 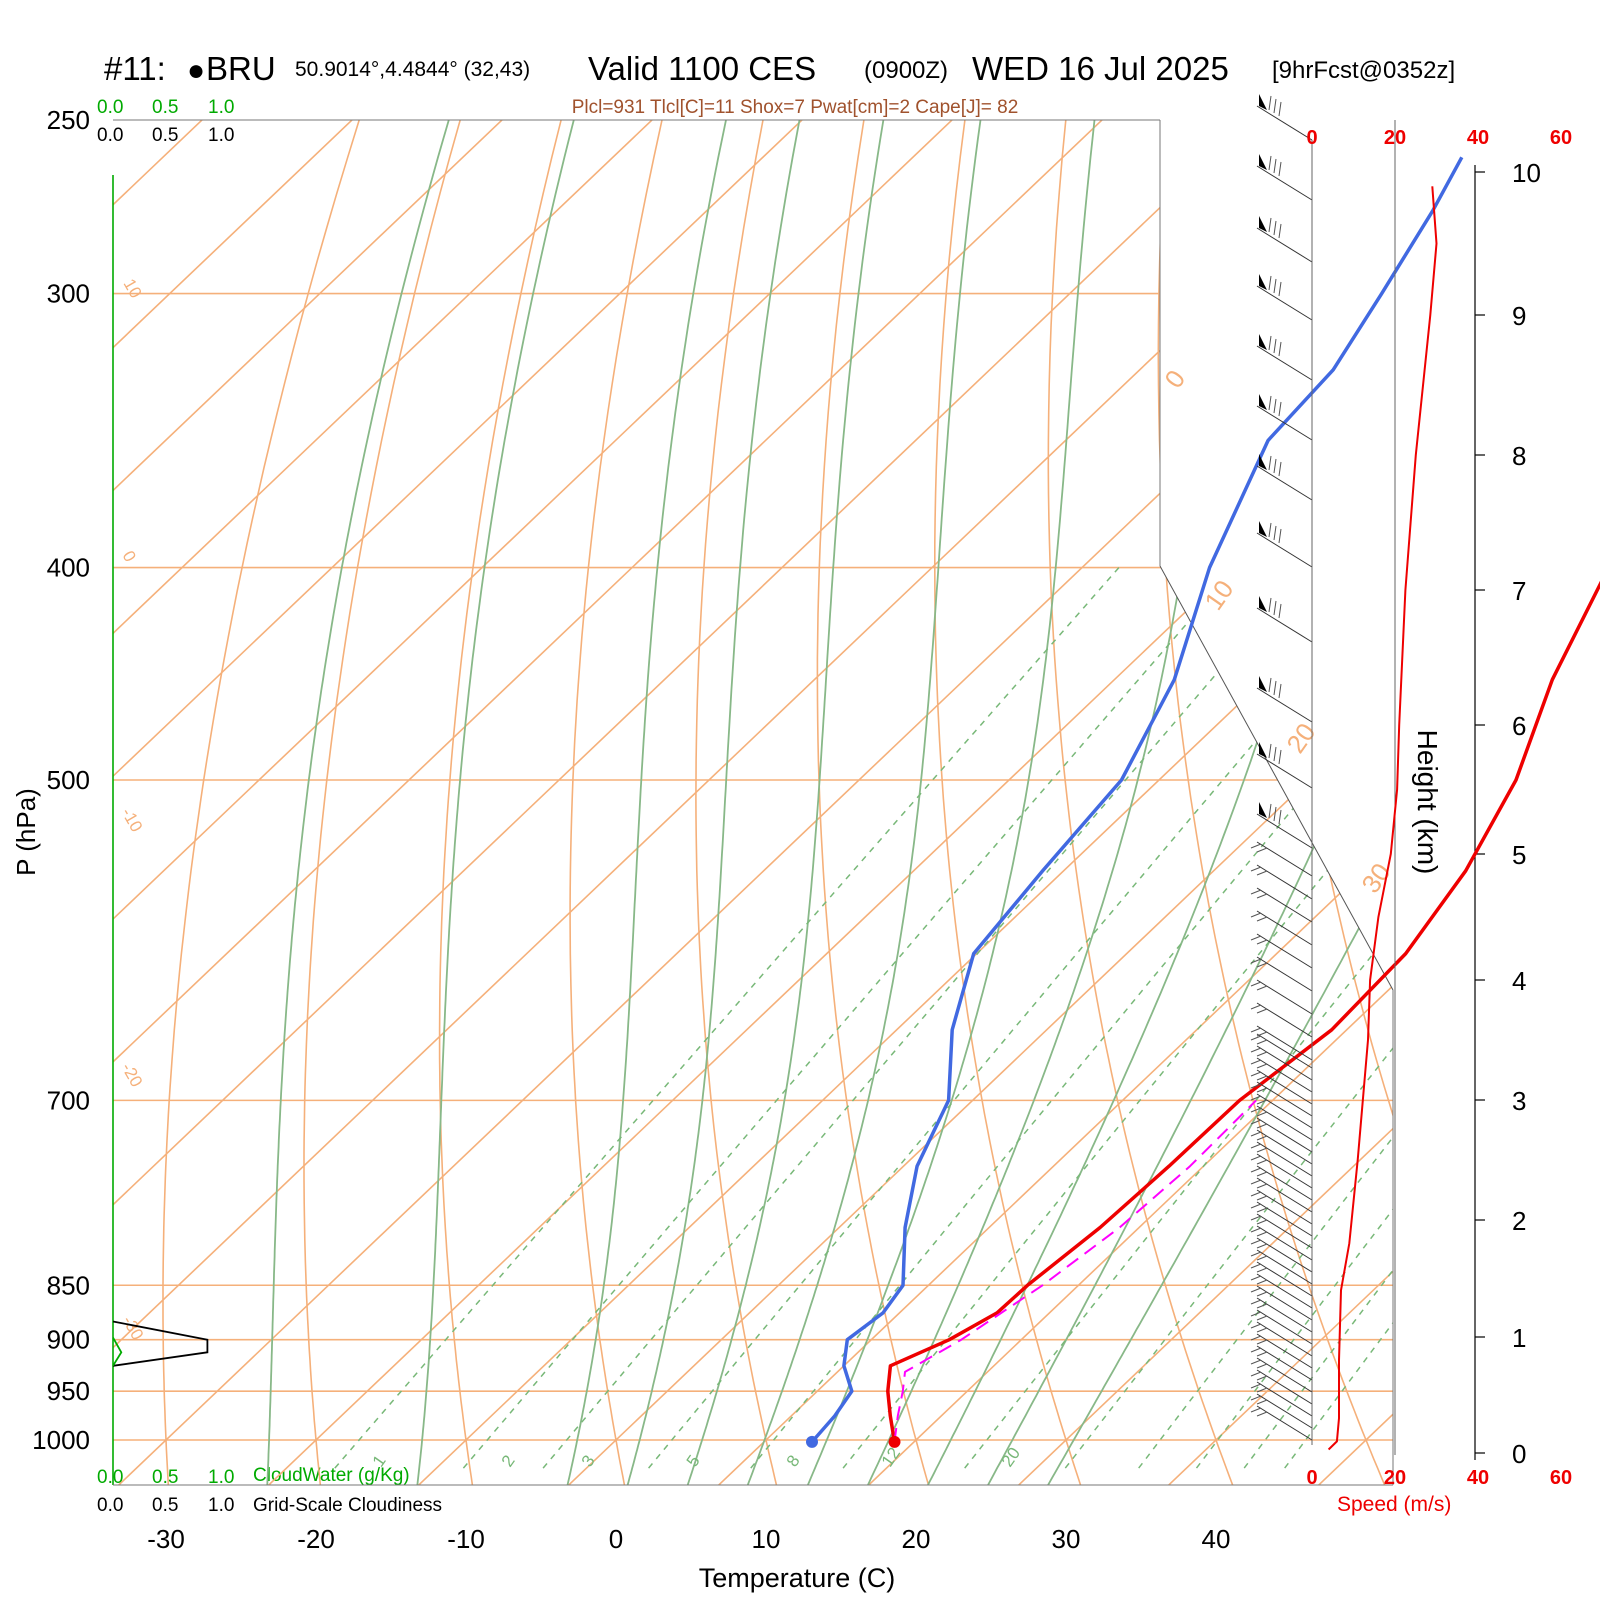 I want to click on cloudiness-tick-bottom: 0.5, so click(x=165, y=1505).